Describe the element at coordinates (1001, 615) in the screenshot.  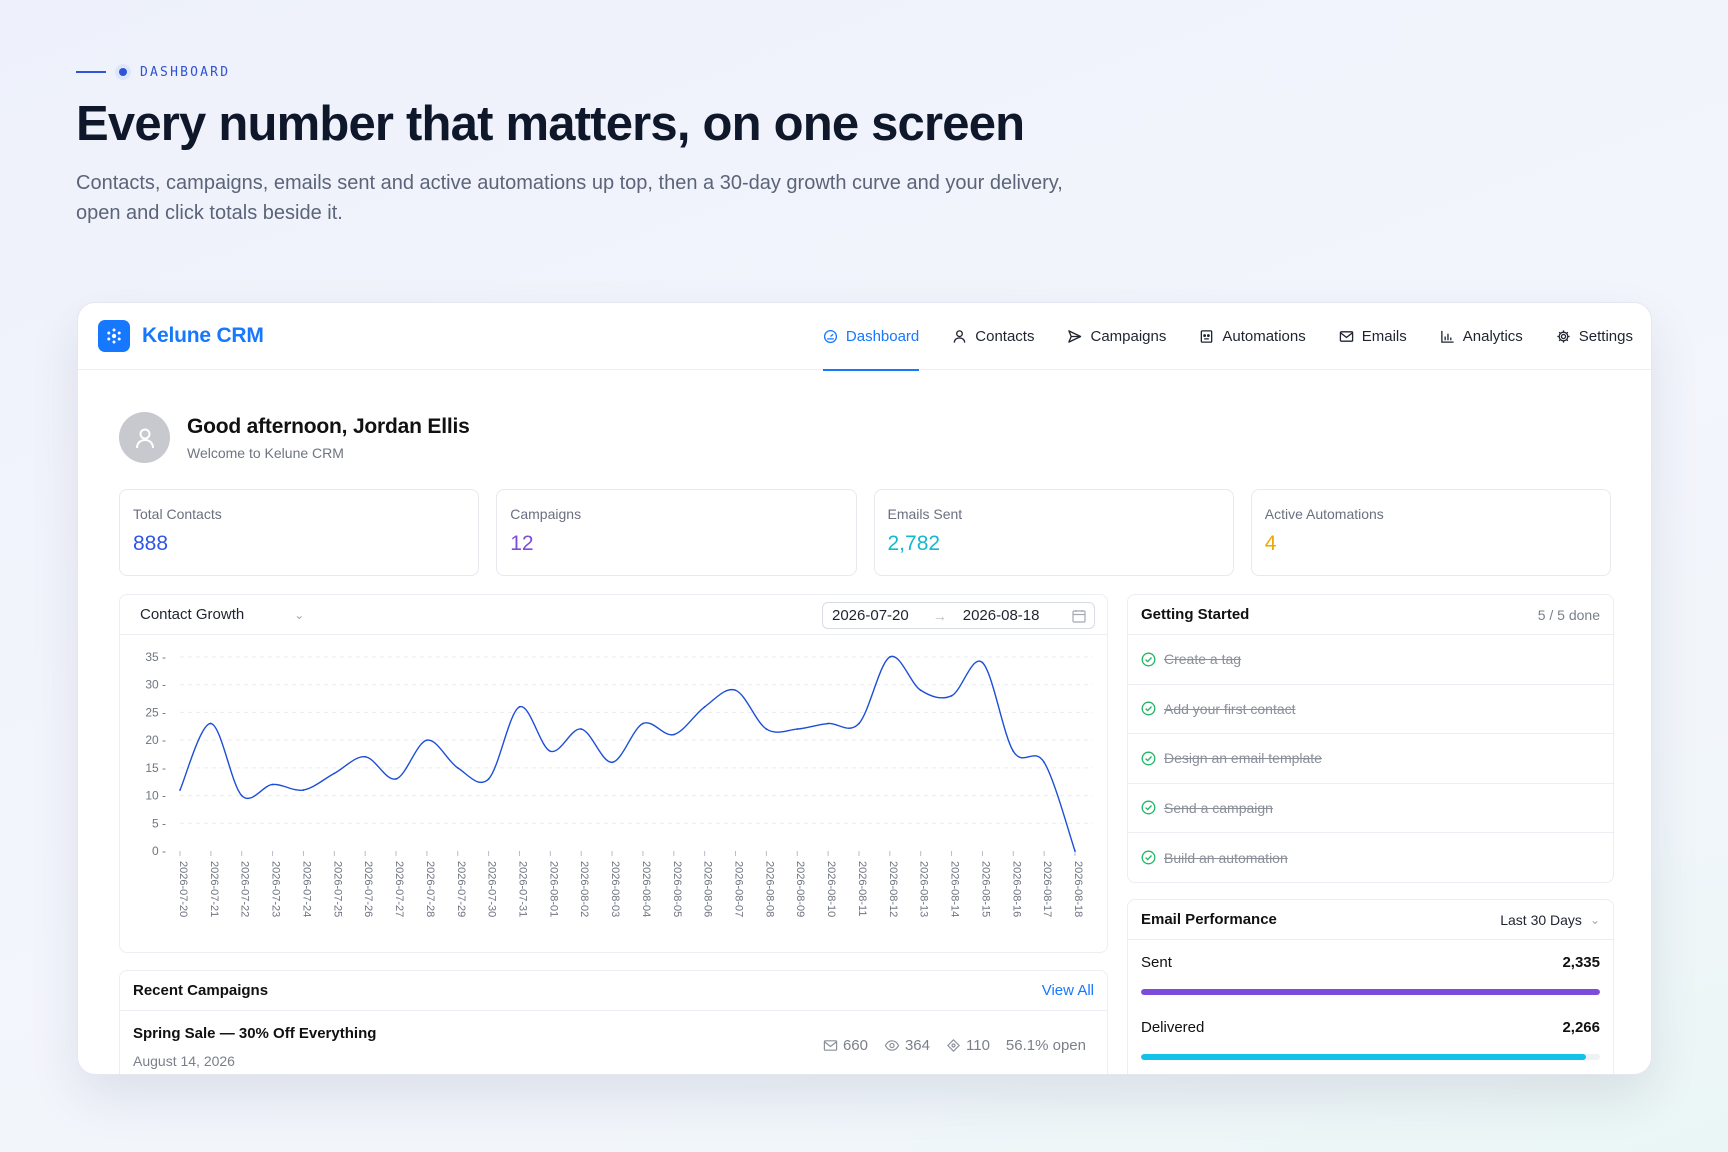
I see `date-range-end: 2026-08-18` at that location.